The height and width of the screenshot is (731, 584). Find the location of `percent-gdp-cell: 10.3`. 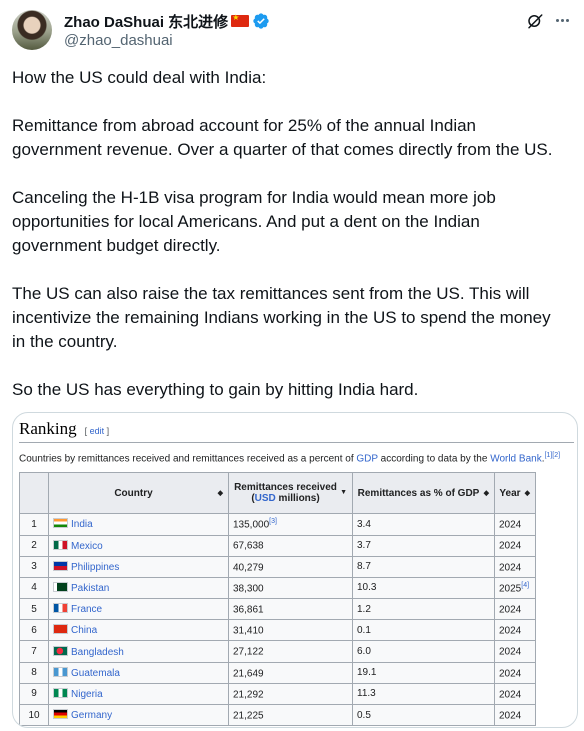

percent-gdp-cell: 10.3 is located at coordinates (423, 588).